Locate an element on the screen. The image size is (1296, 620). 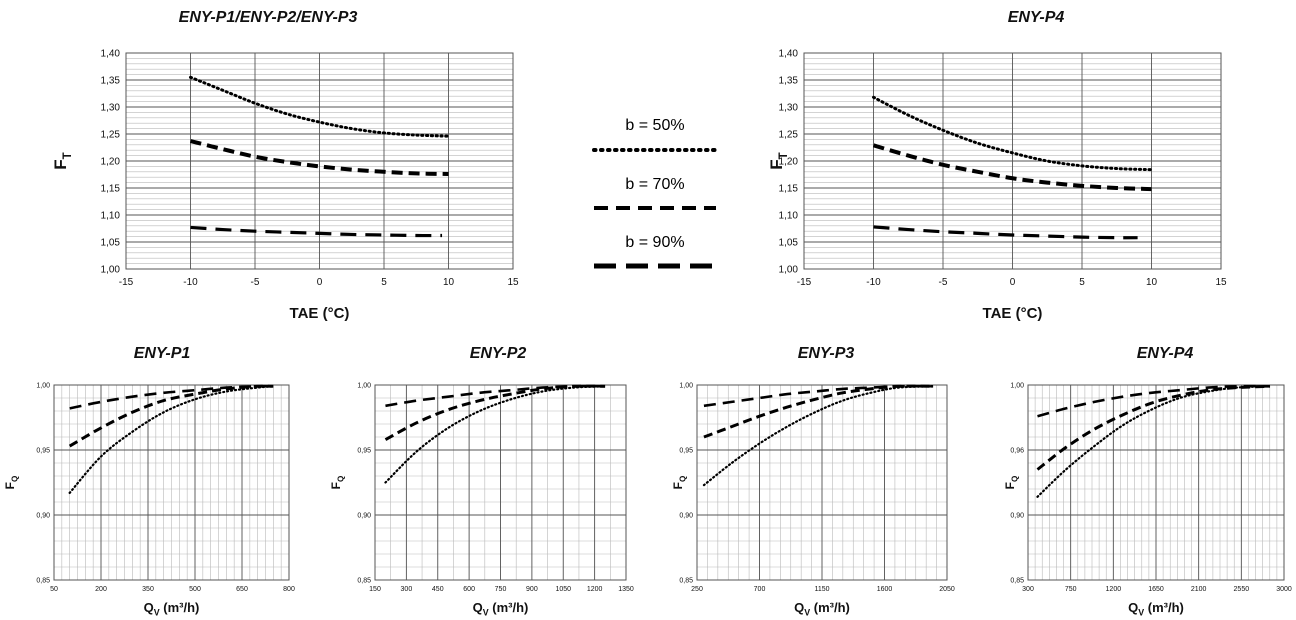
y-tick-label: 1,30 is located at coordinates (789, 108).